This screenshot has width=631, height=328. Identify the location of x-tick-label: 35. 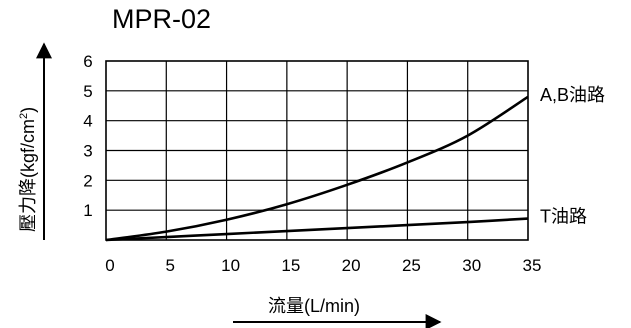
(532, 265).